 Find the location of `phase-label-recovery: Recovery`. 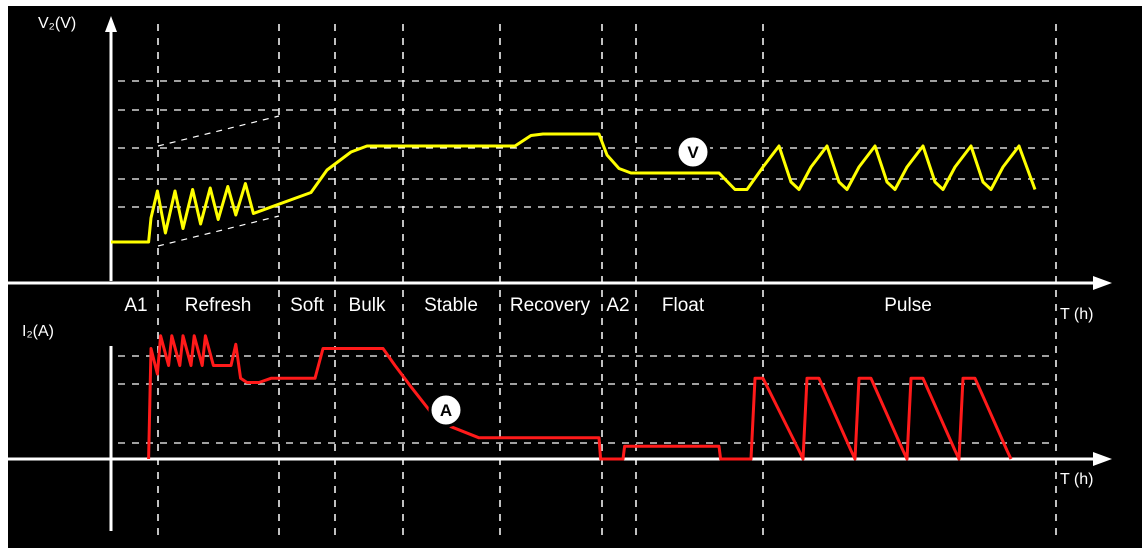

phase-label-recovery: Recovery is located at coordinates (550, 305).